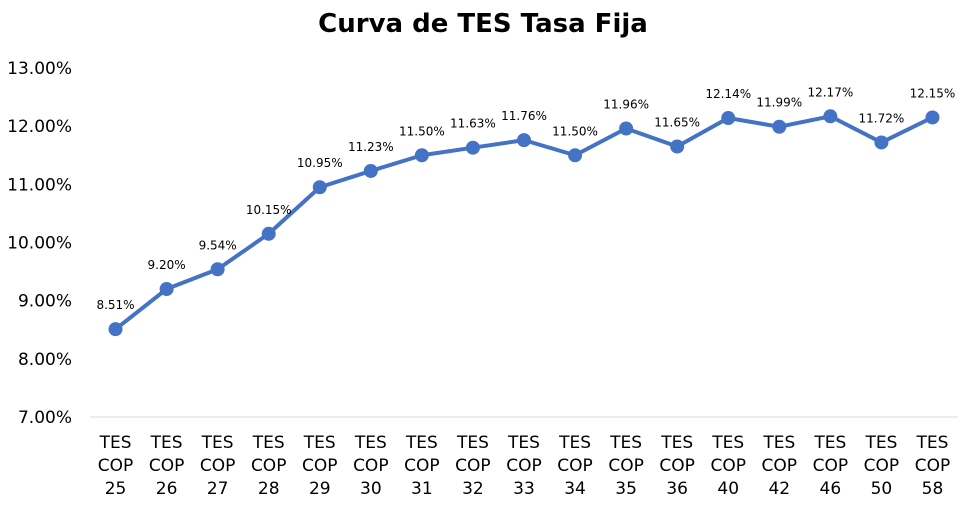  What do you see at coordinates (524, 489) in the screenshot?
I see `x-tick-label-line: 33` at bounding box center [524, 489].